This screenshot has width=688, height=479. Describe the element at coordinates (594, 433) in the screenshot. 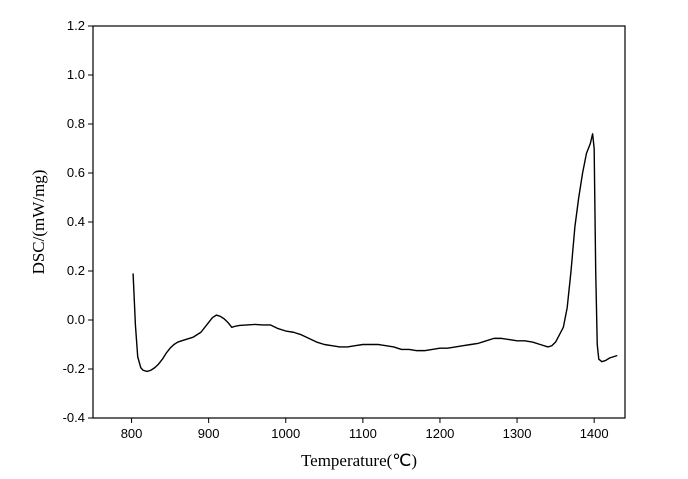

I see `x-tick-label: 1400` at that location.